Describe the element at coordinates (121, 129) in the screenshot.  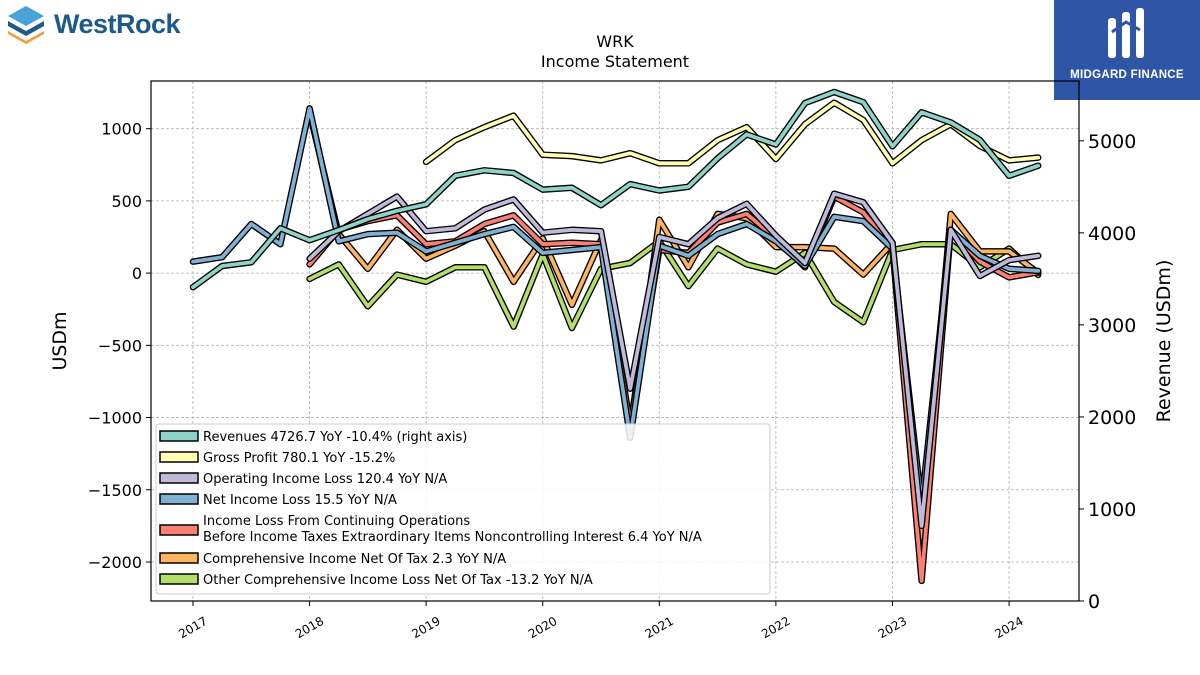
I see `y-tick-label: 1000` at that location.